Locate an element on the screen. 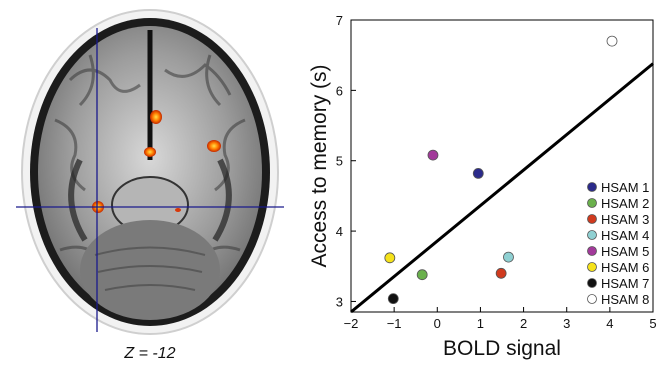  legend-label: HSAM 5 is located at coordinates (625, 251).